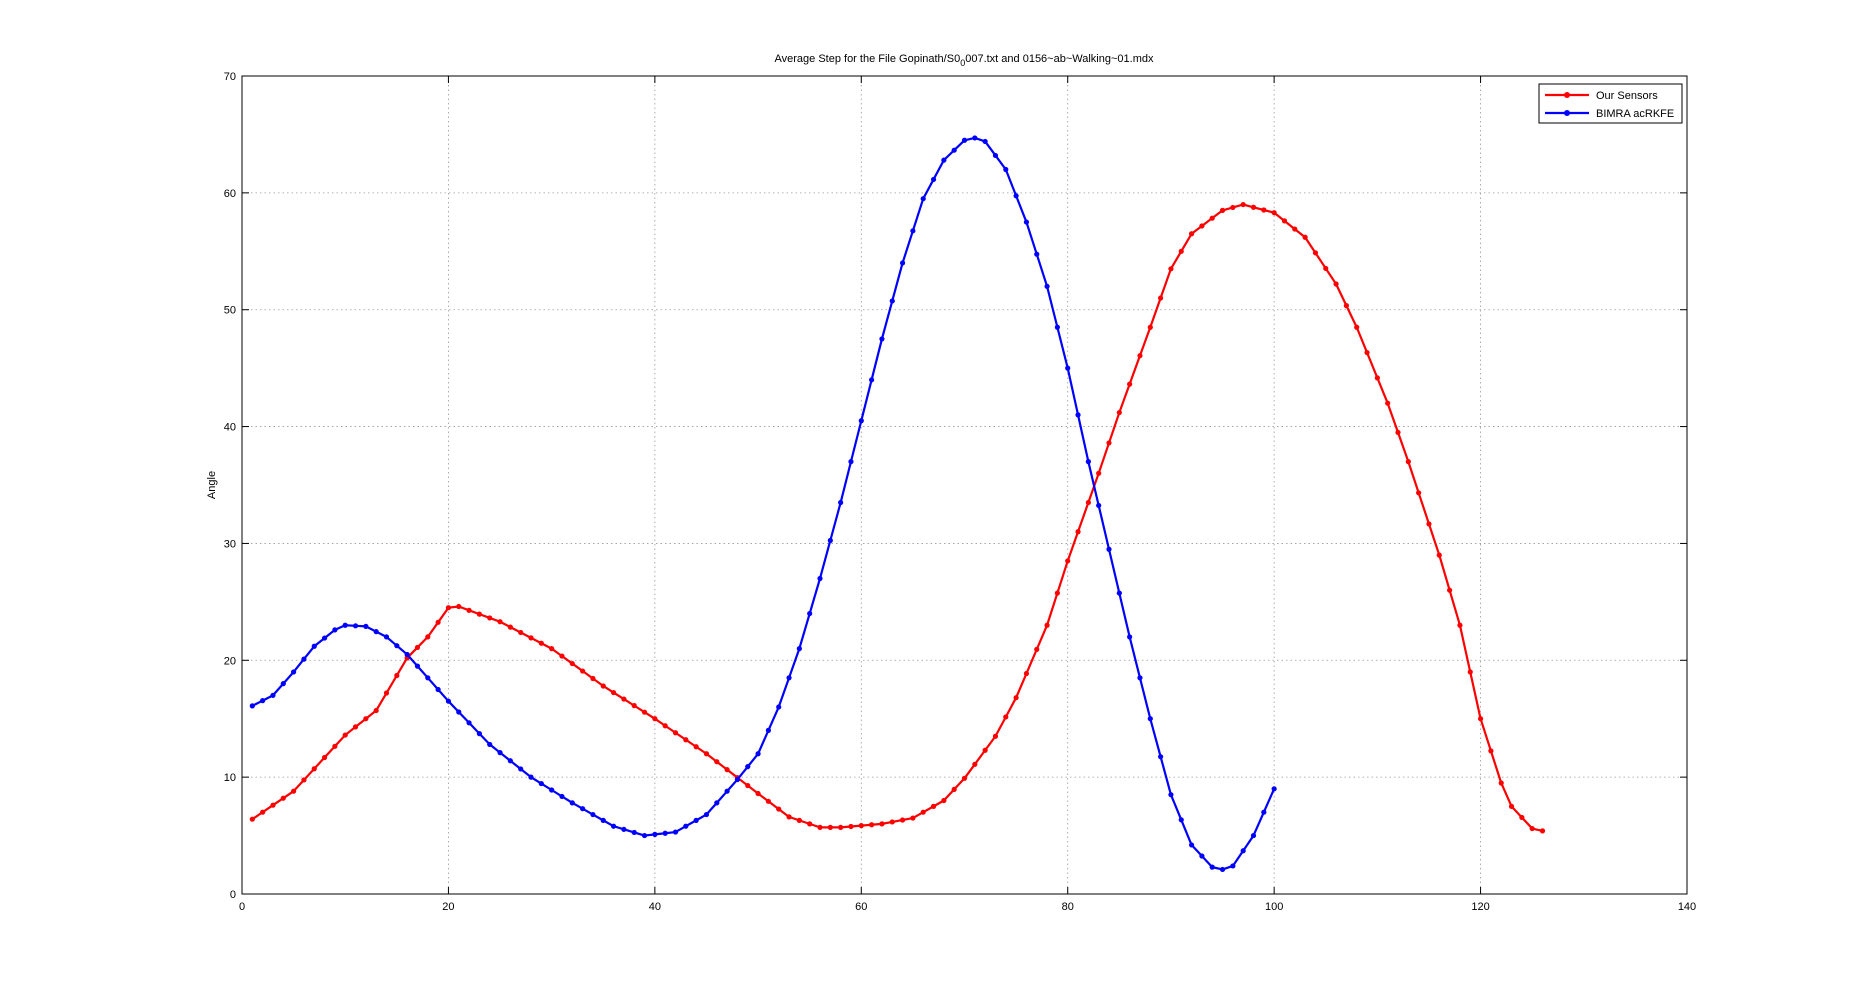  I want to click on y-tick-label: 60, so click(230, 194).